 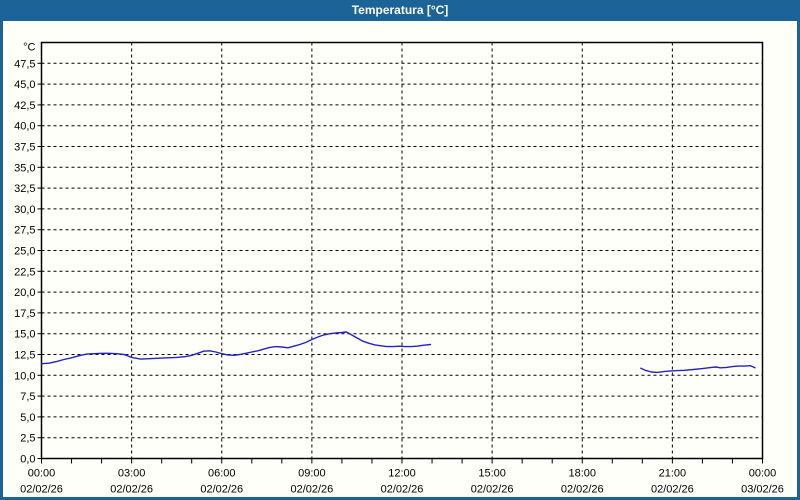 I want to click on x-tick-time-label: 12:00, so click(x=402, y=474).